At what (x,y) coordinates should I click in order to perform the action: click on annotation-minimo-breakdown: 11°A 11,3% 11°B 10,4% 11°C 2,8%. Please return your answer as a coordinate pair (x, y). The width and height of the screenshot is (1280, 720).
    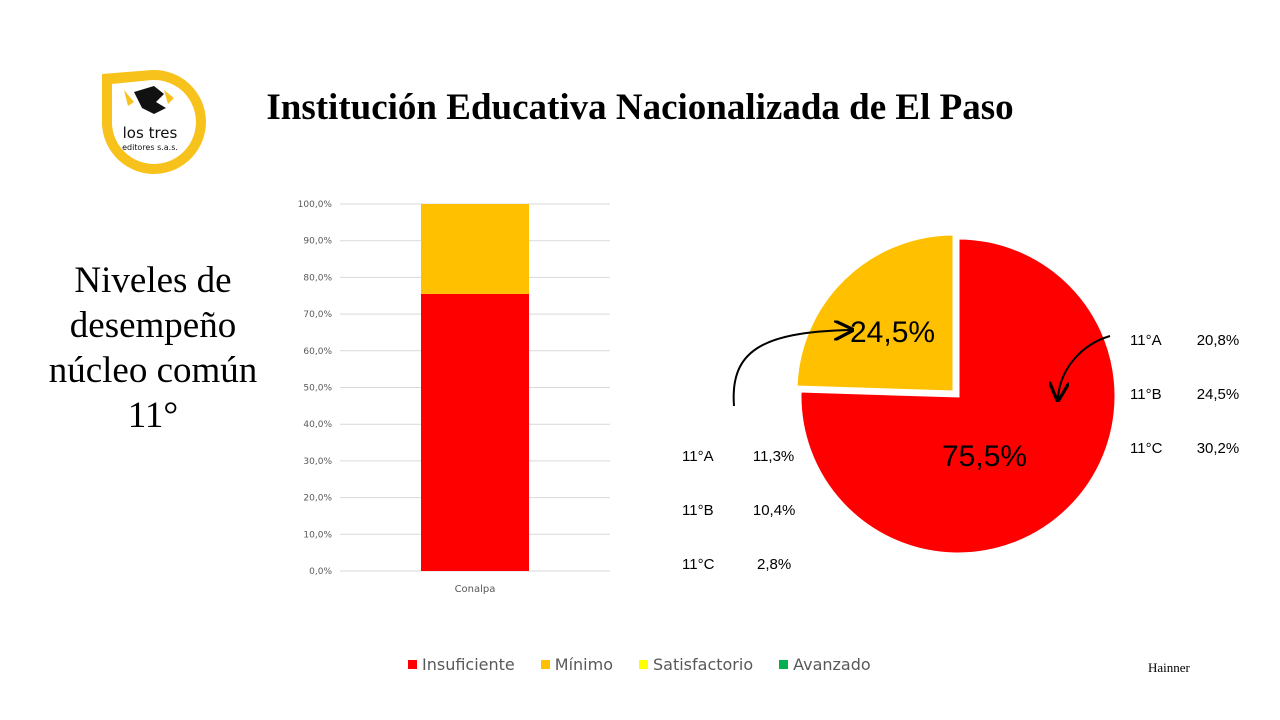
    Looking at the image, I should click on (738, 502).